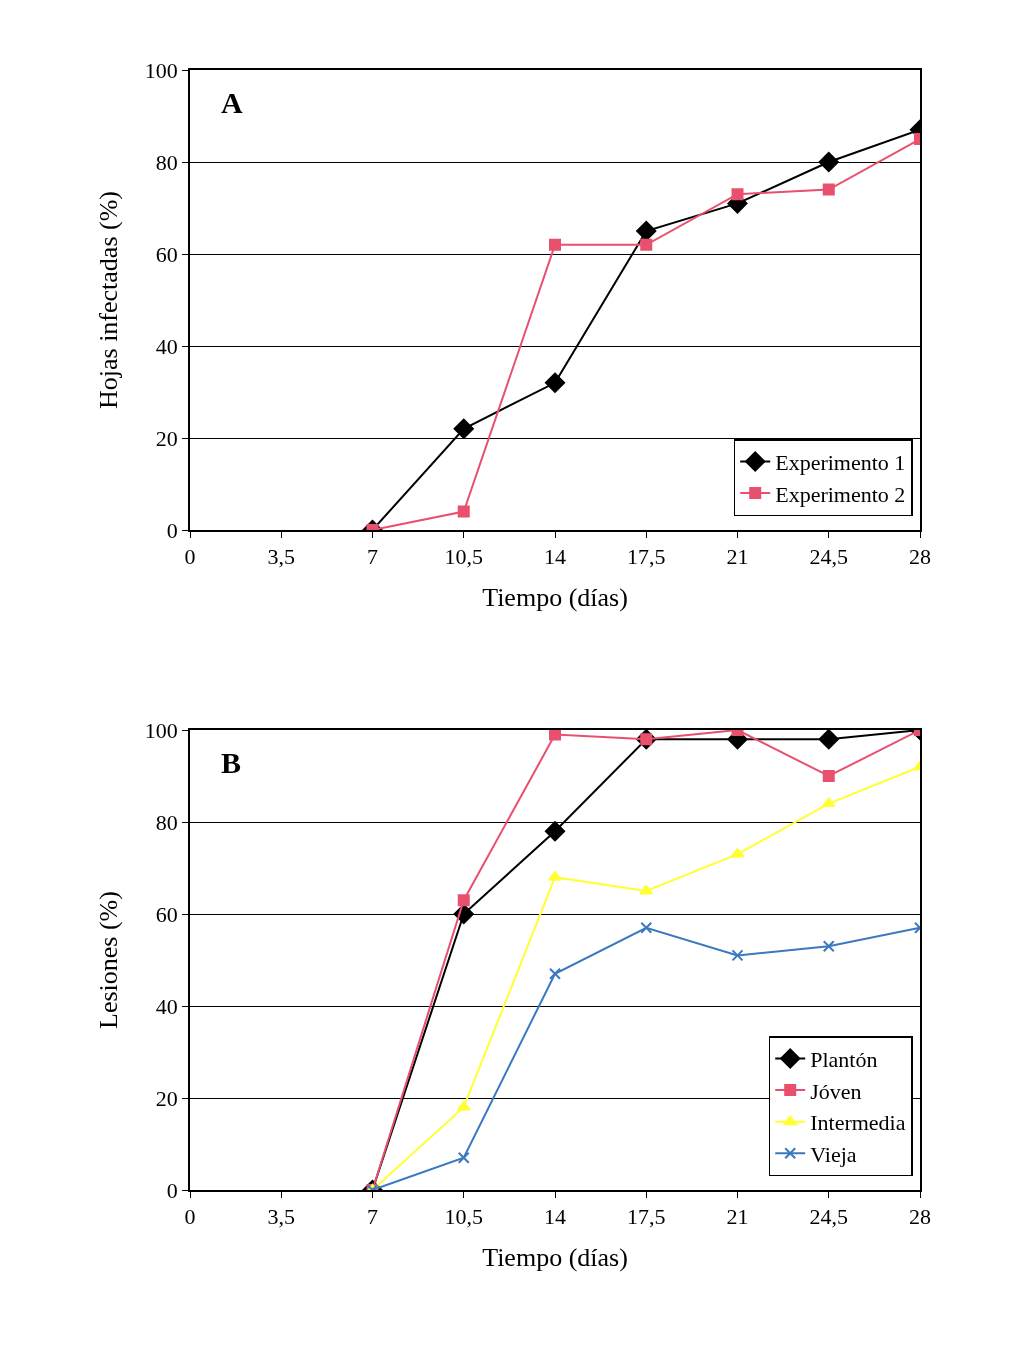  I want to click on y-axis-title: Hojas infectadas (%), so click(108, 300).